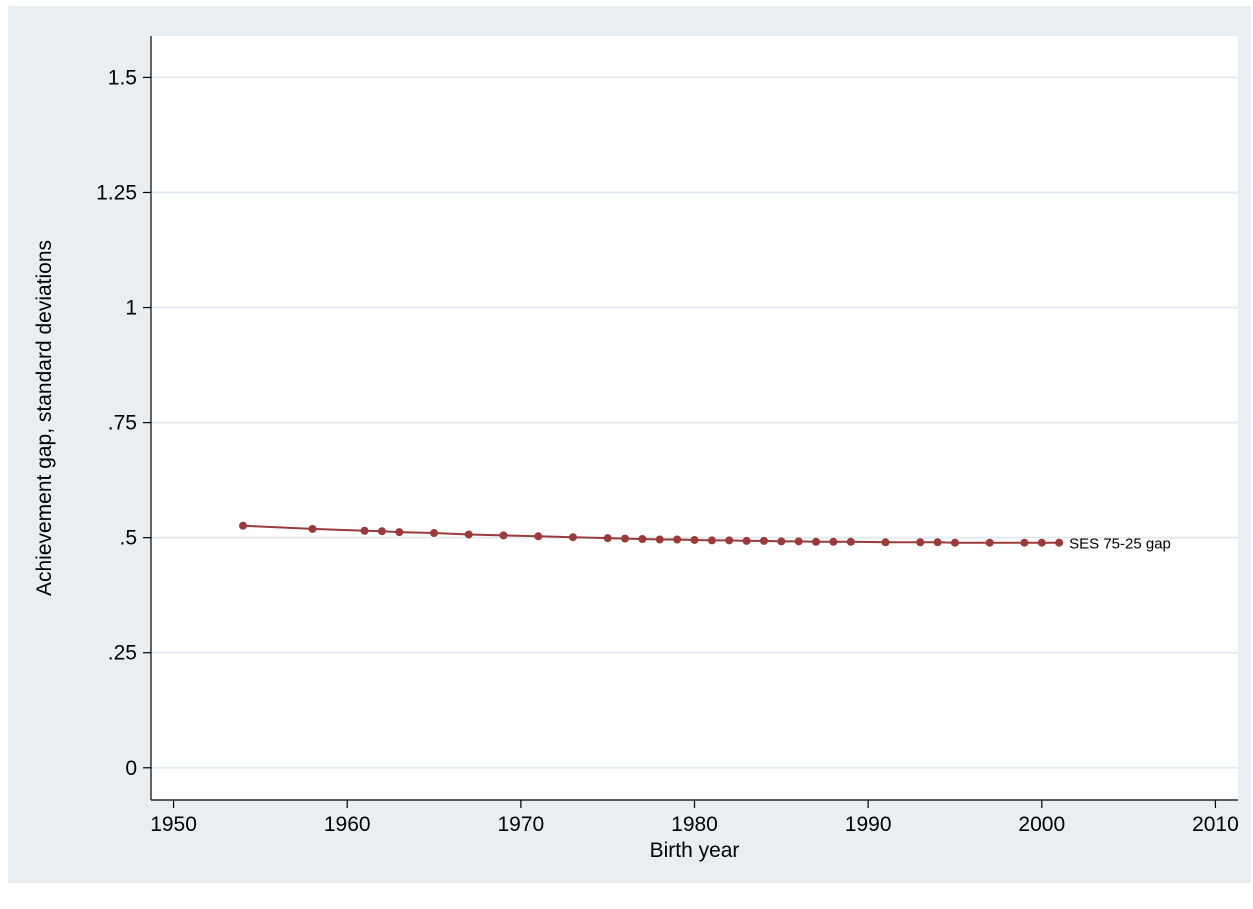  Describe the element at coordinates (695, 850) in the screenshot. I see `x-axis-title: Birth year` at that location.